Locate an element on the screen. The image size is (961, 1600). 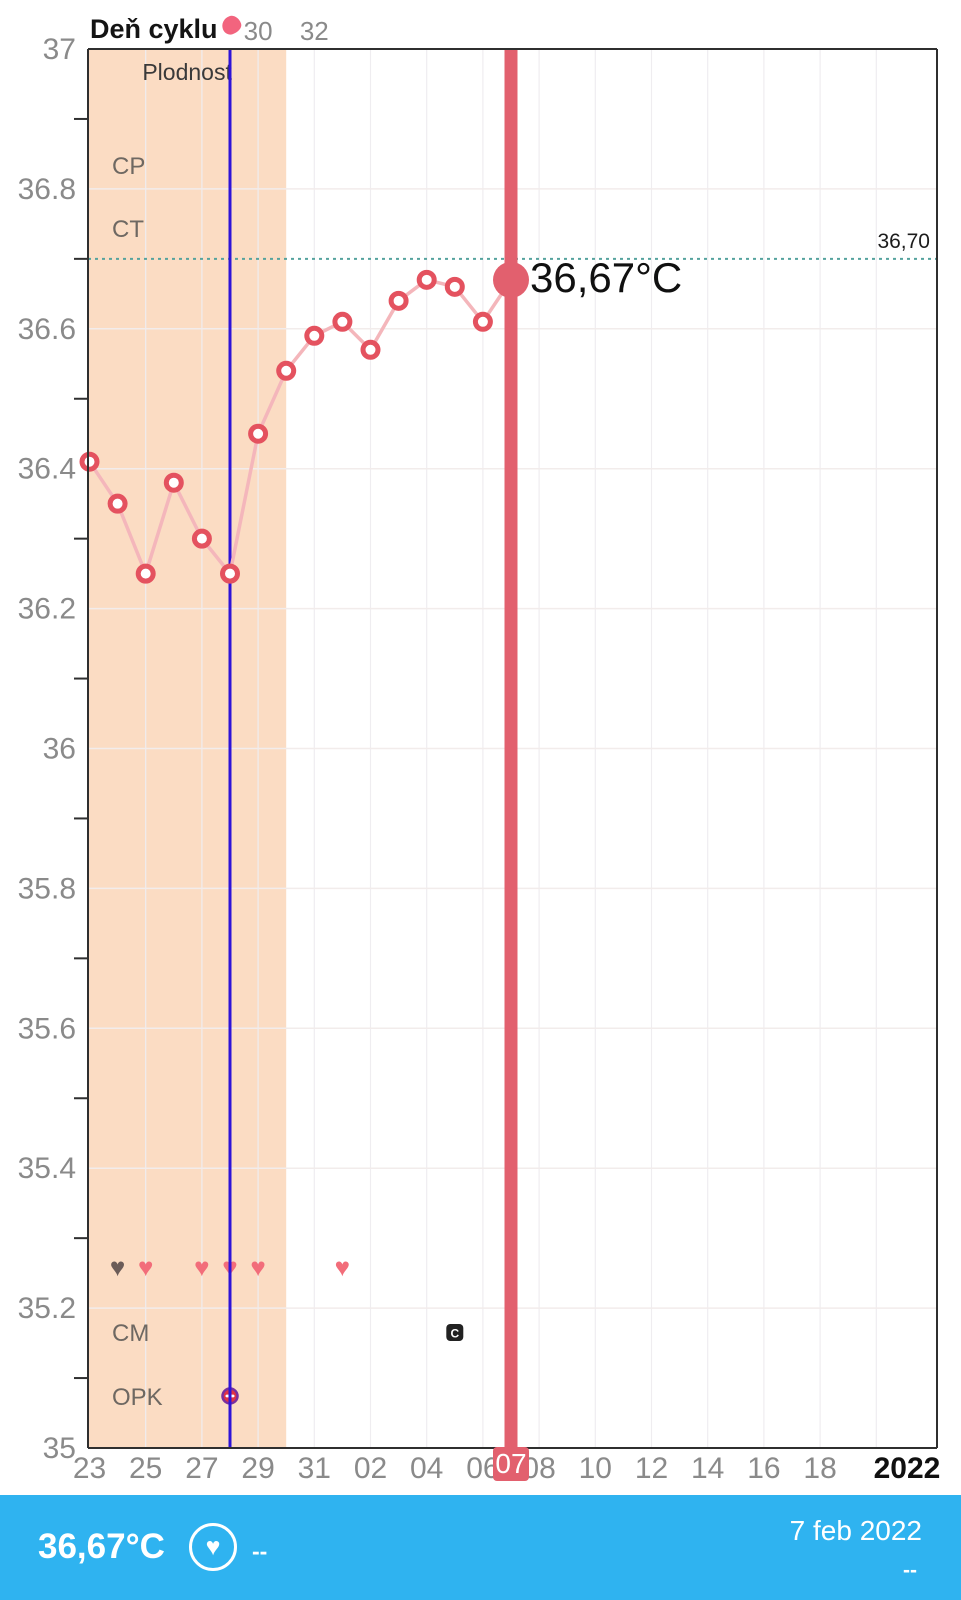
cervical-mucus-marker-label: C is located at coordinates (454, 1334).